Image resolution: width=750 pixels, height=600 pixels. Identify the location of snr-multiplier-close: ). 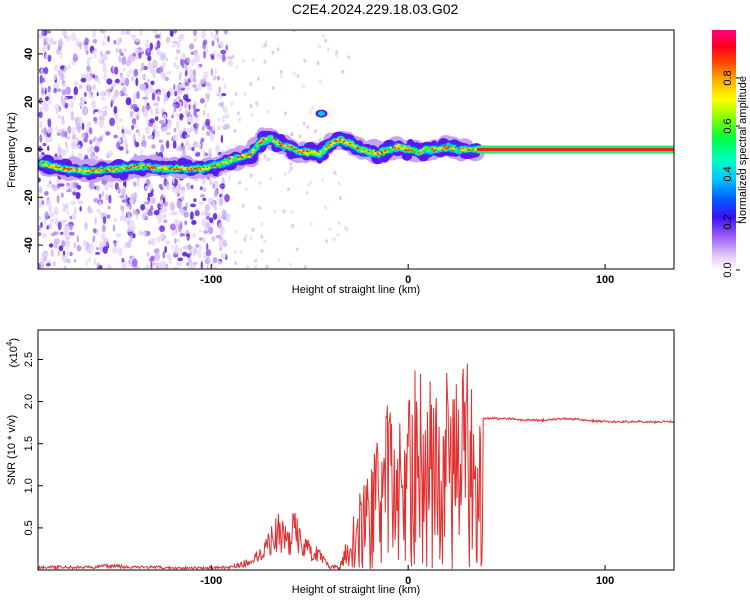
(14, 340).